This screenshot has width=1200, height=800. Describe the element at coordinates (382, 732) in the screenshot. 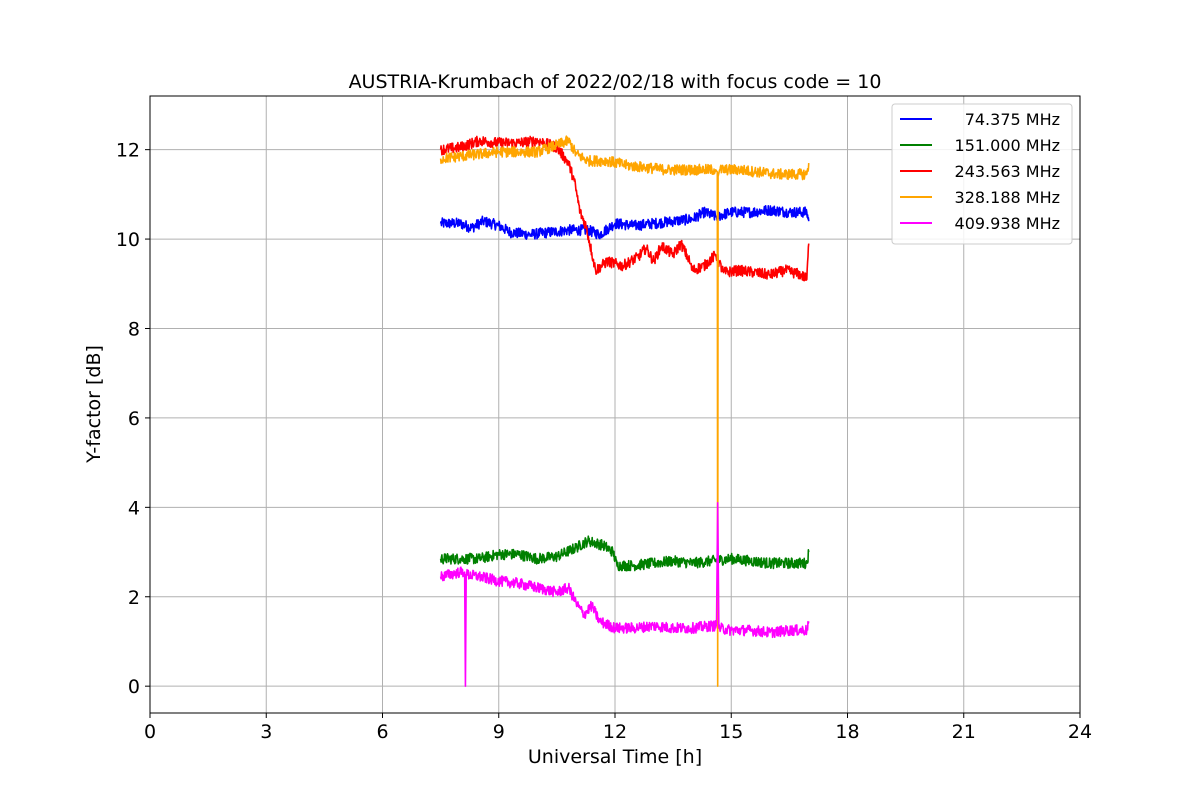

I see `x-tick-label: 6` at that location.